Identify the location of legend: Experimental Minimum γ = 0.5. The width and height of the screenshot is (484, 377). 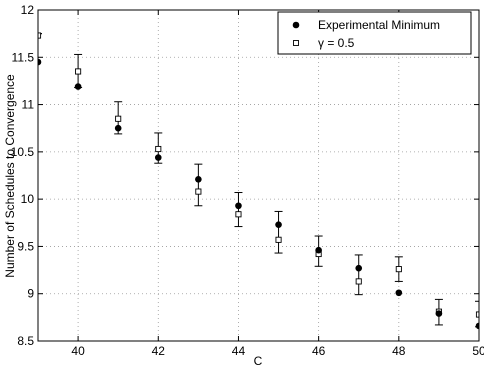
(374, 33).